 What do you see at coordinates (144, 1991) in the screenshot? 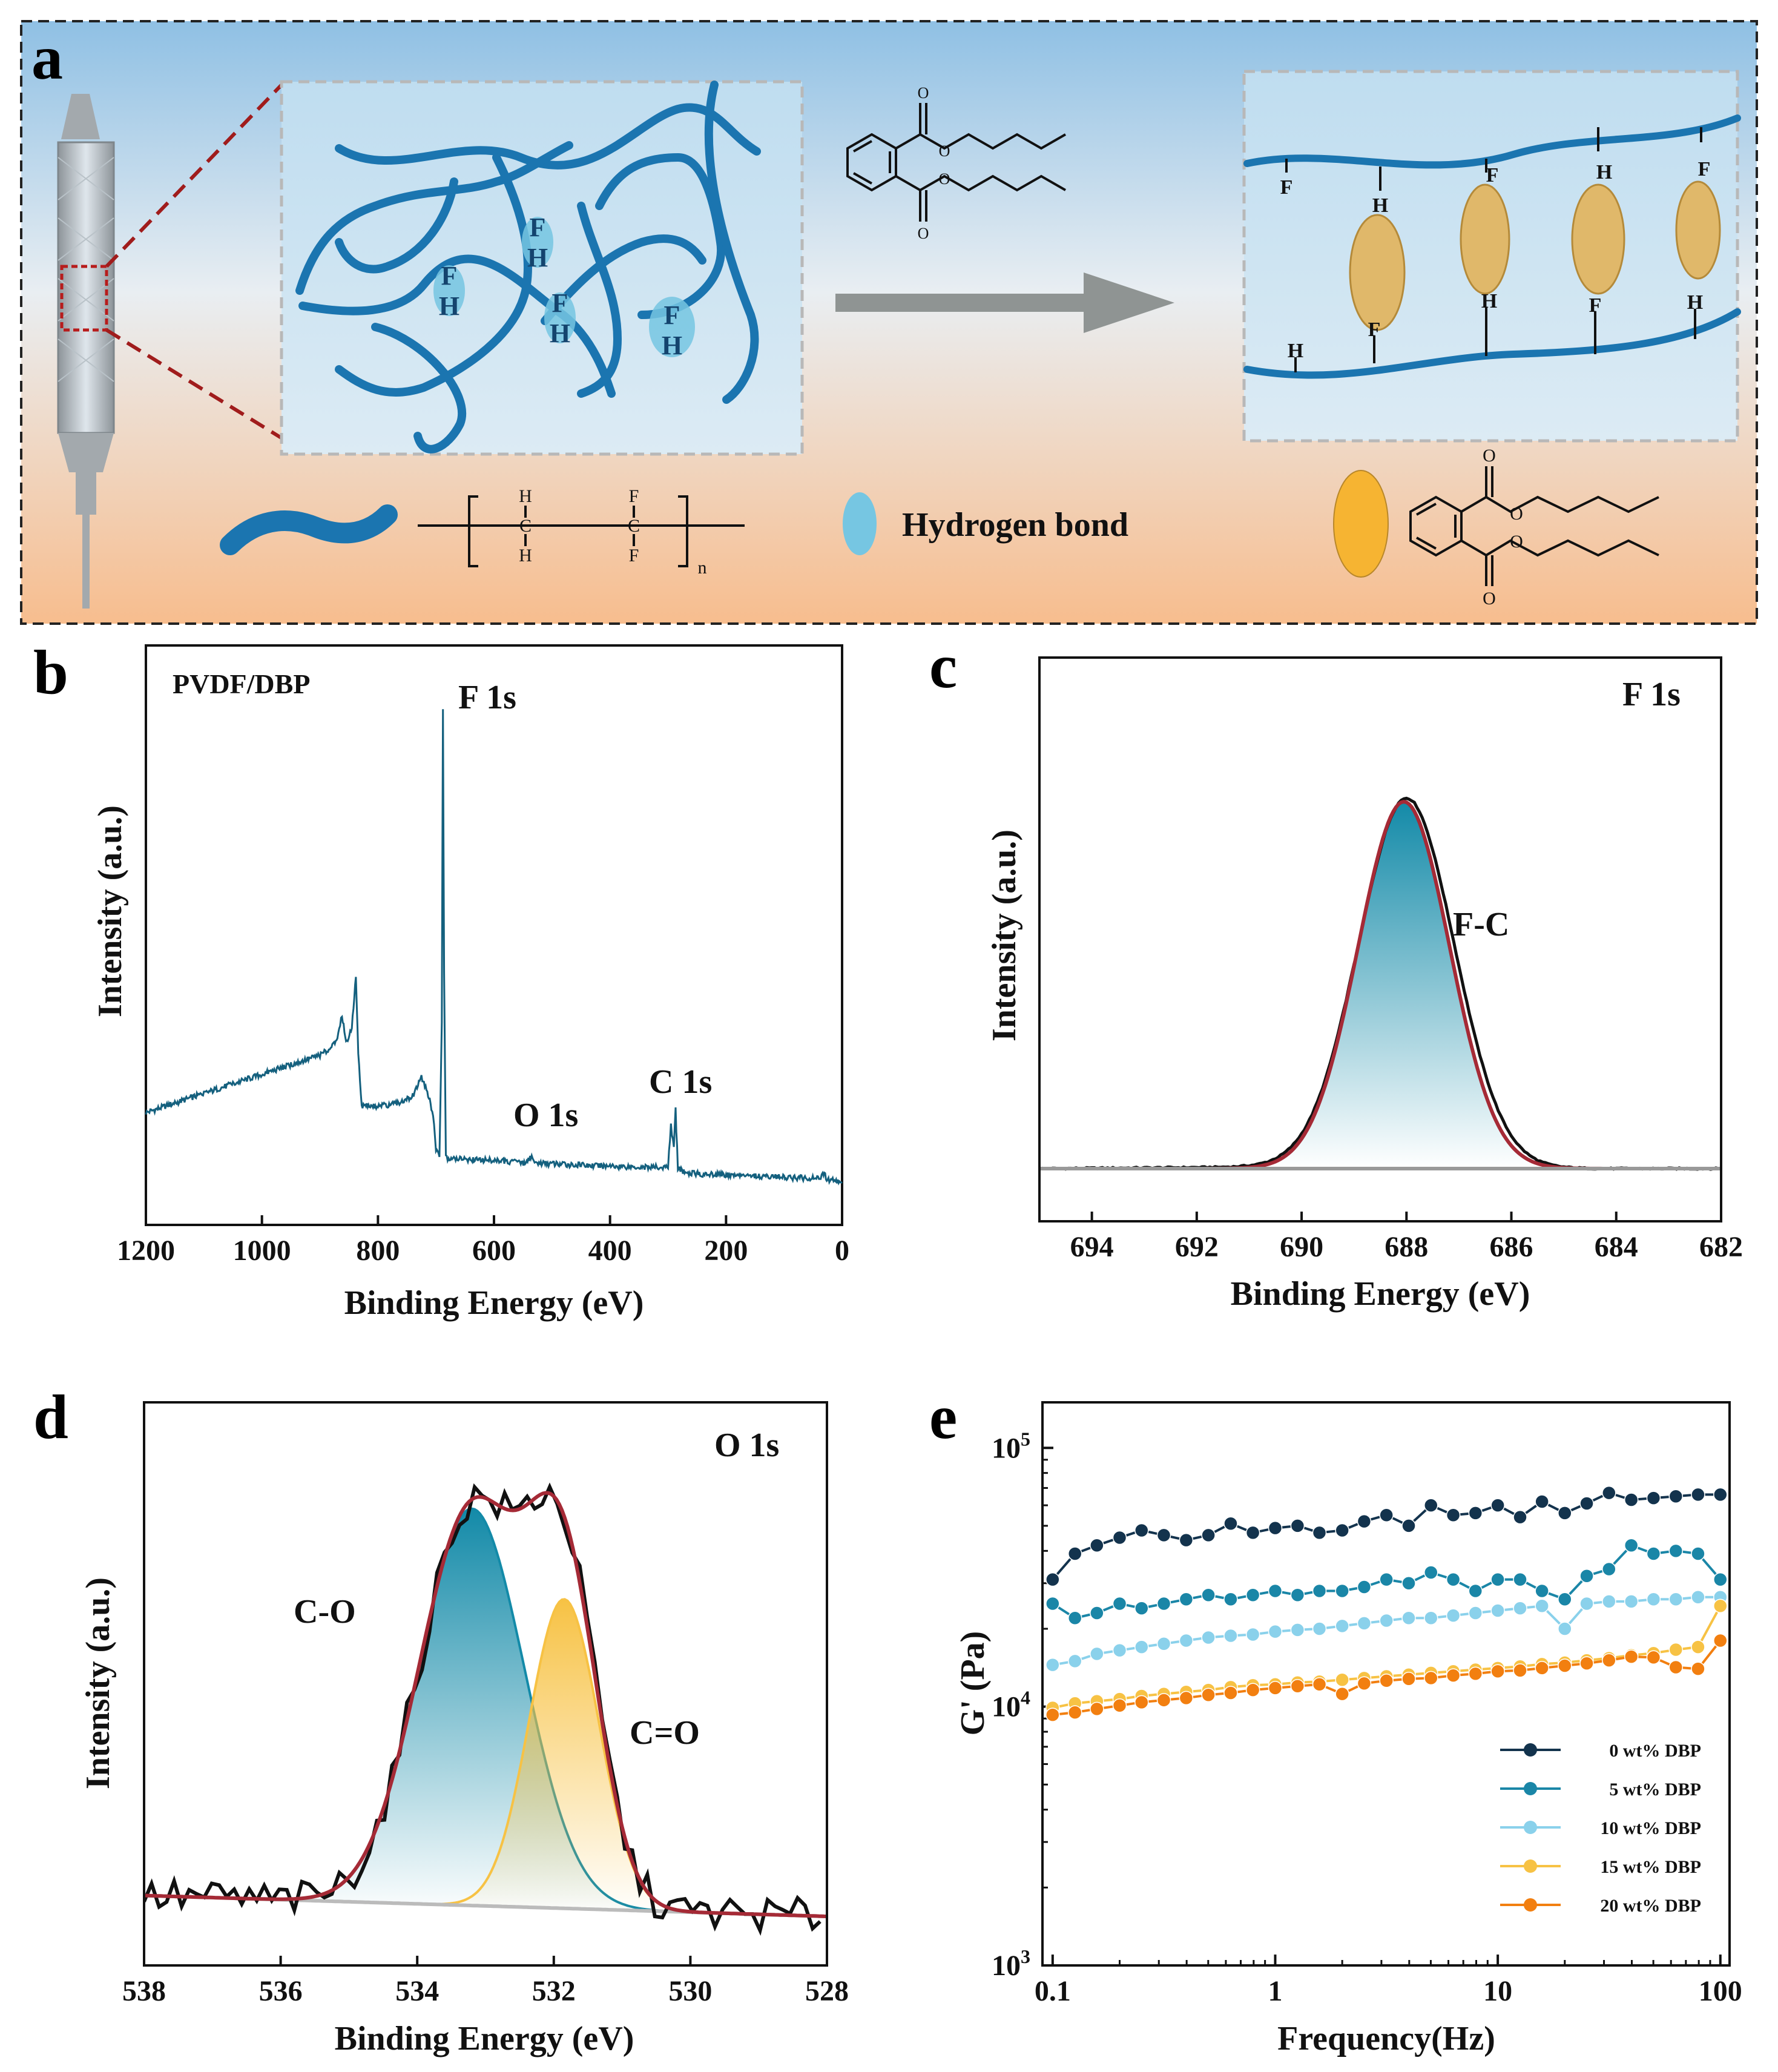
I see `d-x-tick-label: 538` at bounding box center [144, 1991].